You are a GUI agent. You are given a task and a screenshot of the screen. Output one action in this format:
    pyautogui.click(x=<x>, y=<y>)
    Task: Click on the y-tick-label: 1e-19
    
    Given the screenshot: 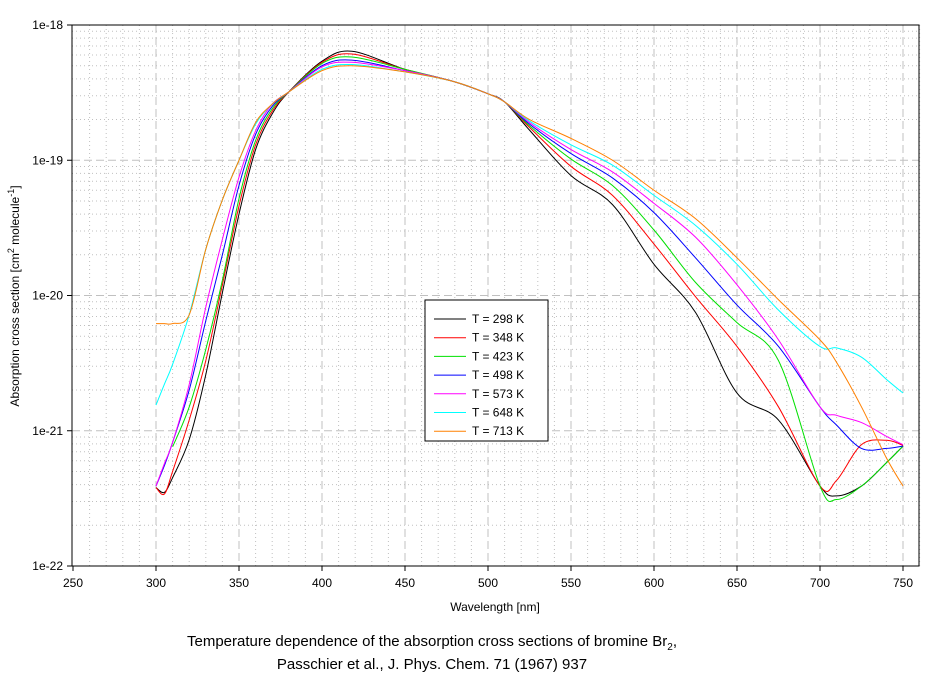 What is the action you would take?
    pyautogui.click(x=47, y=160)
    